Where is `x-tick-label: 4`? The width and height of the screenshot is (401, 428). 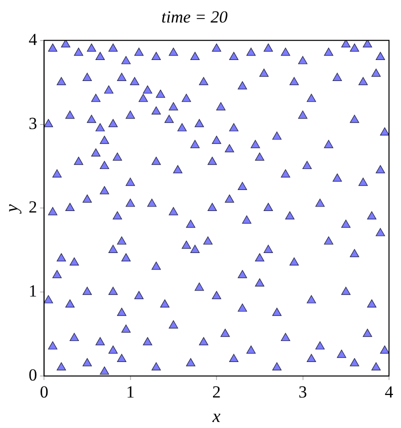 x-tick-label: 4 is located at coordinates (389, 392).